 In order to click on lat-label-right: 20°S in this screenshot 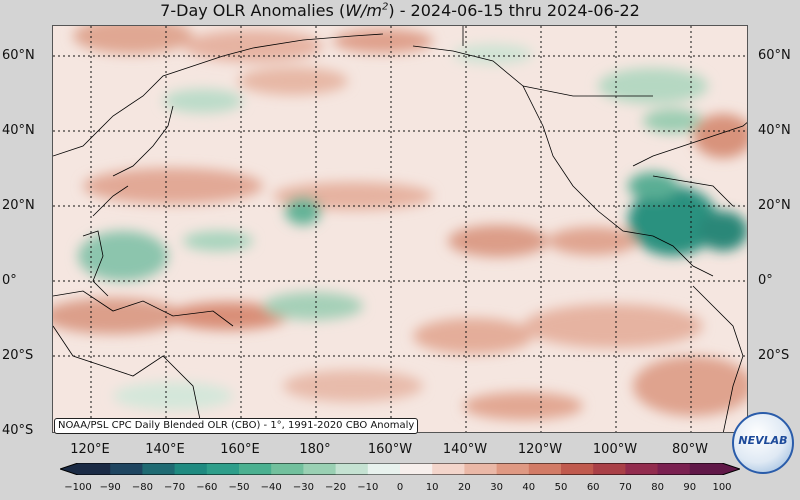, I will do `click(774, 355)`.